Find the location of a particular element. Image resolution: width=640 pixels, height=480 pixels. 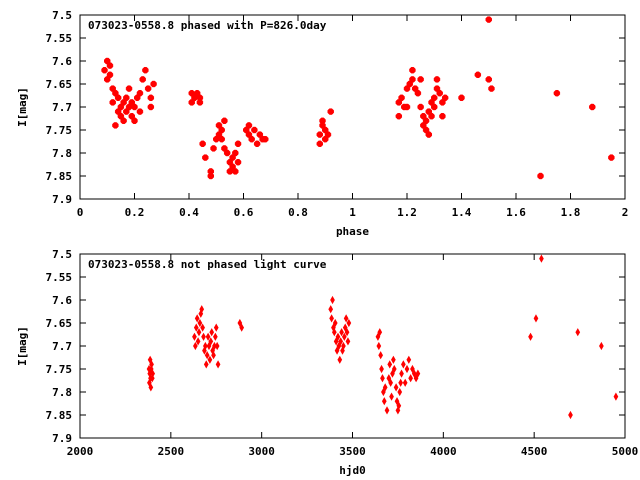

panel-1-y-tick-label: 7.9 is located at coordinates (62, 199).